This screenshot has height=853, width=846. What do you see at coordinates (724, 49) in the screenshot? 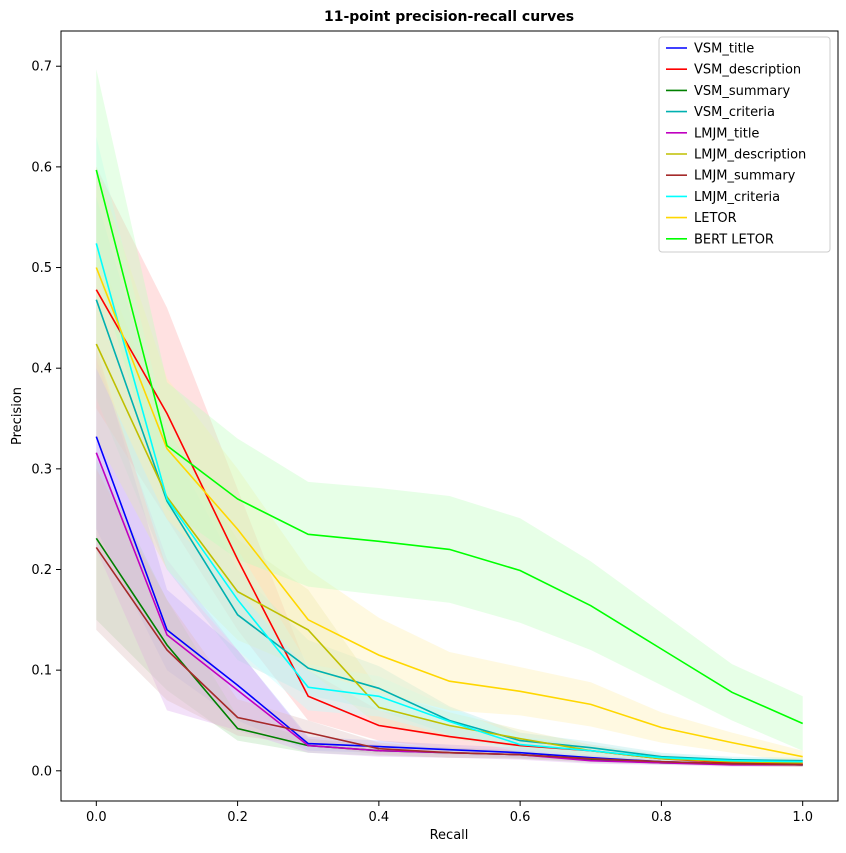
I see `legend-entry: VSM_title` at bounding box center [724, 49].